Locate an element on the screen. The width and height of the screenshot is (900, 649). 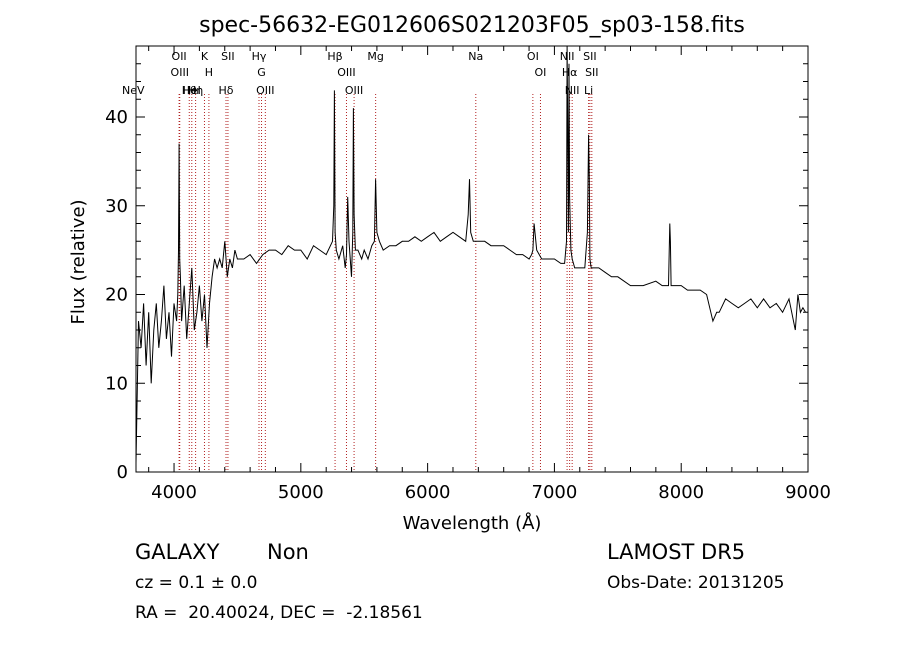
marker-label: K is located at coordinates (205, 56).